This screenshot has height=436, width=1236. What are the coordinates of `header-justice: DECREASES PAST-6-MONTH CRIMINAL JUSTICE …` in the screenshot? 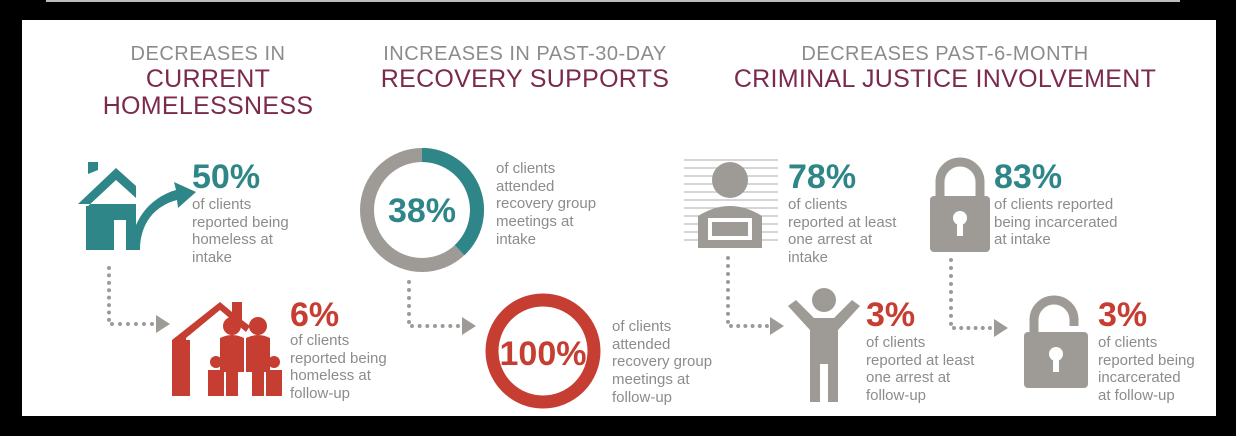 It's located at (945, 68).